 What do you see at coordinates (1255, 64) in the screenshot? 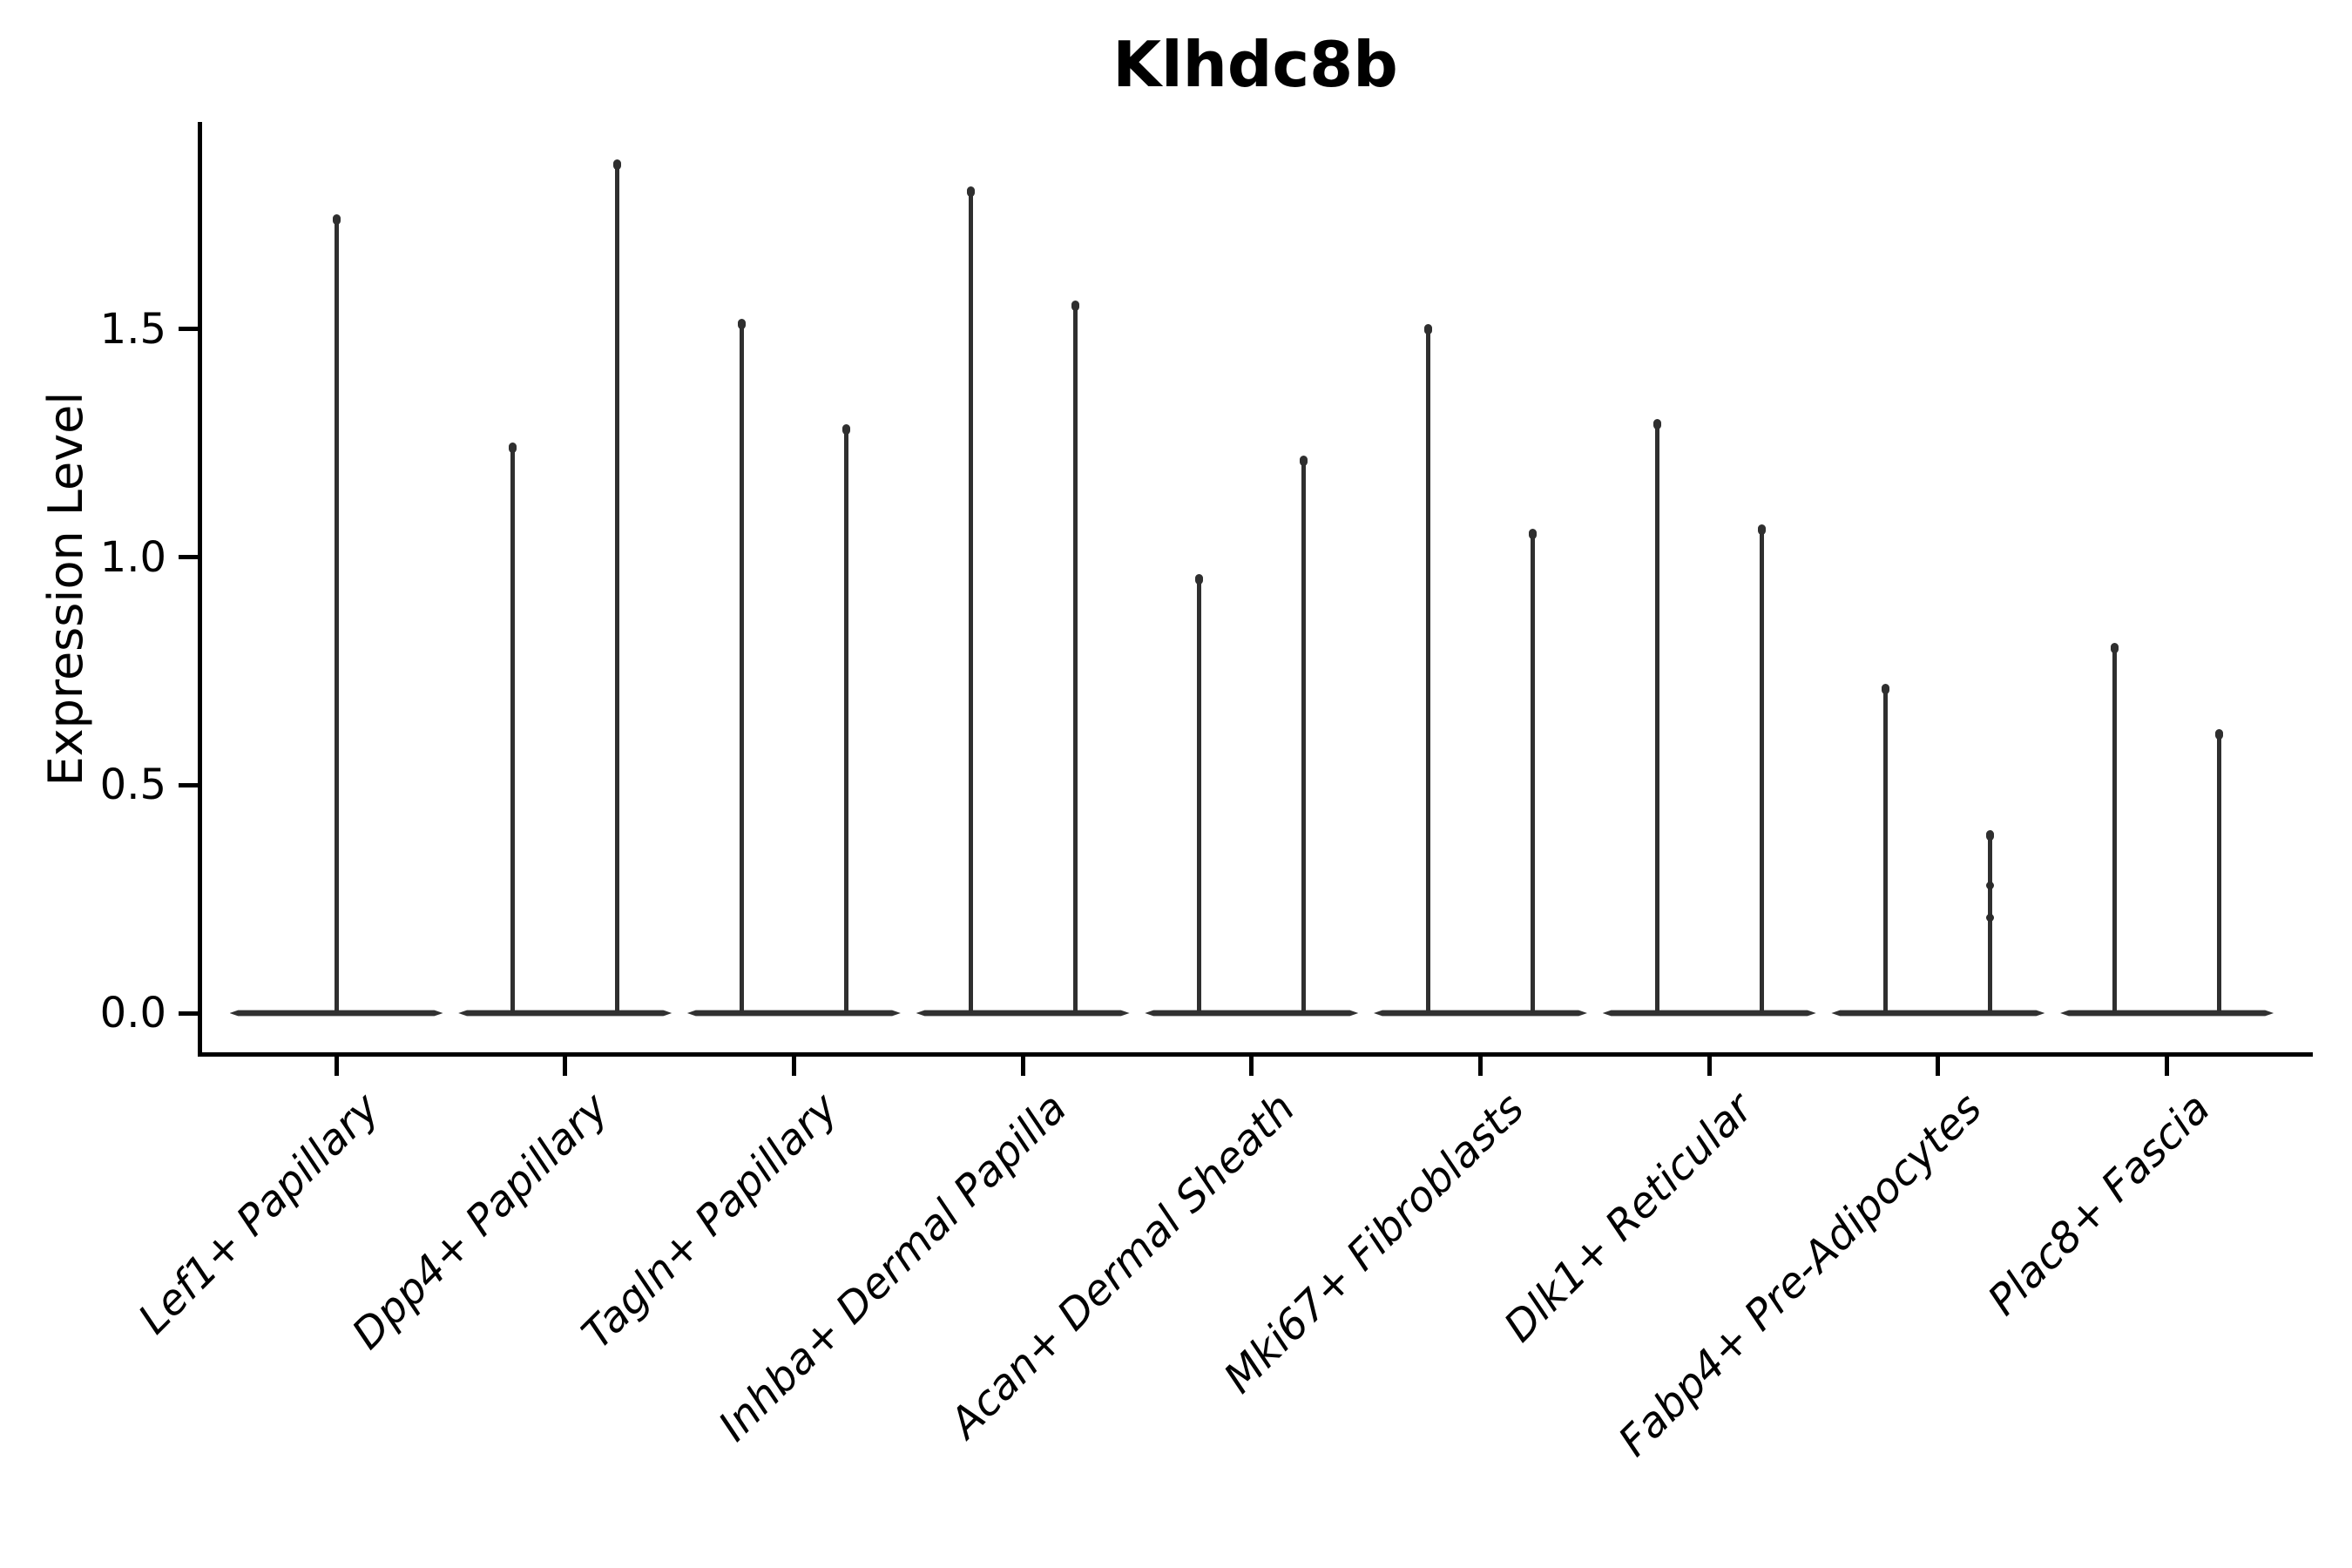
I see `chart-title: Klhdc8b` at bounding box center [1255, 64].